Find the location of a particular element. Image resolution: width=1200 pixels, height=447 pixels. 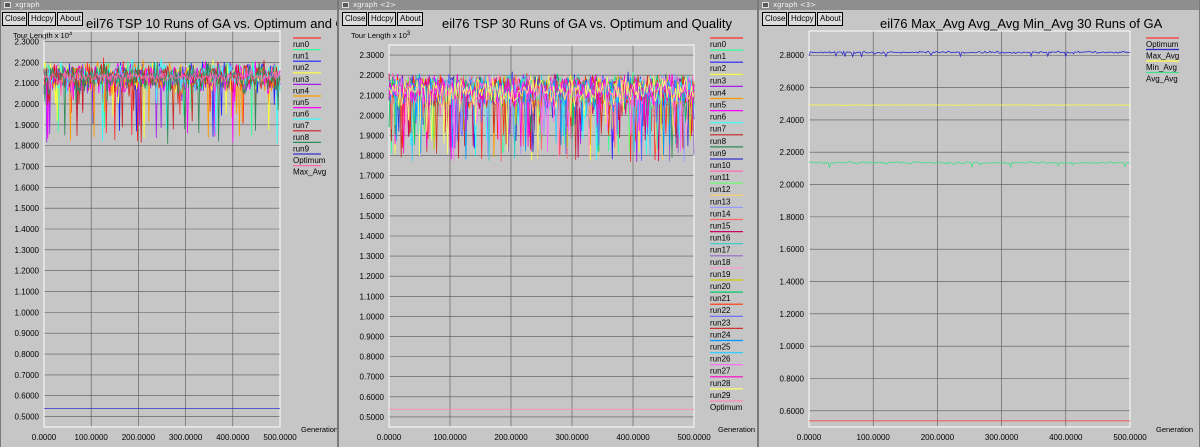

series-line-run25 is located at coordinates (541, 116).